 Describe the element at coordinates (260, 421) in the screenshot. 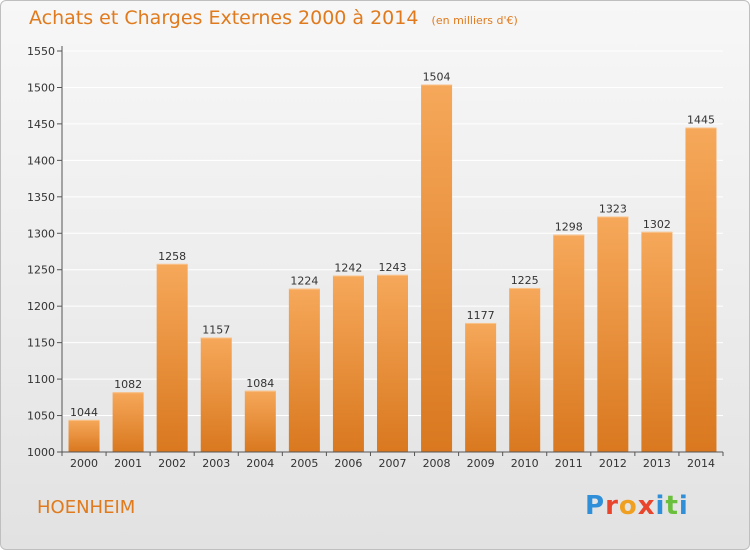

I see `bar-2004` at that location.